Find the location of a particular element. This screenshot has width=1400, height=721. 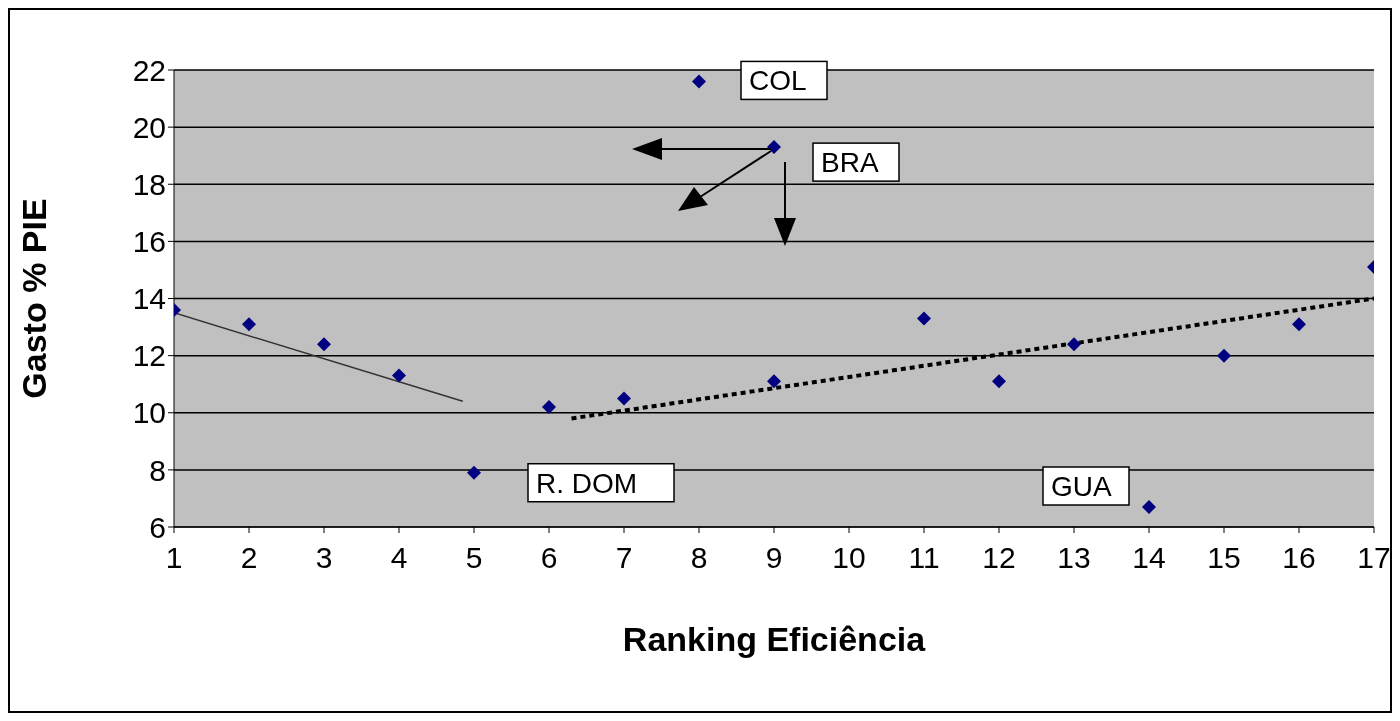

x-tick-label: 3 is located at coordinates (324, 558).